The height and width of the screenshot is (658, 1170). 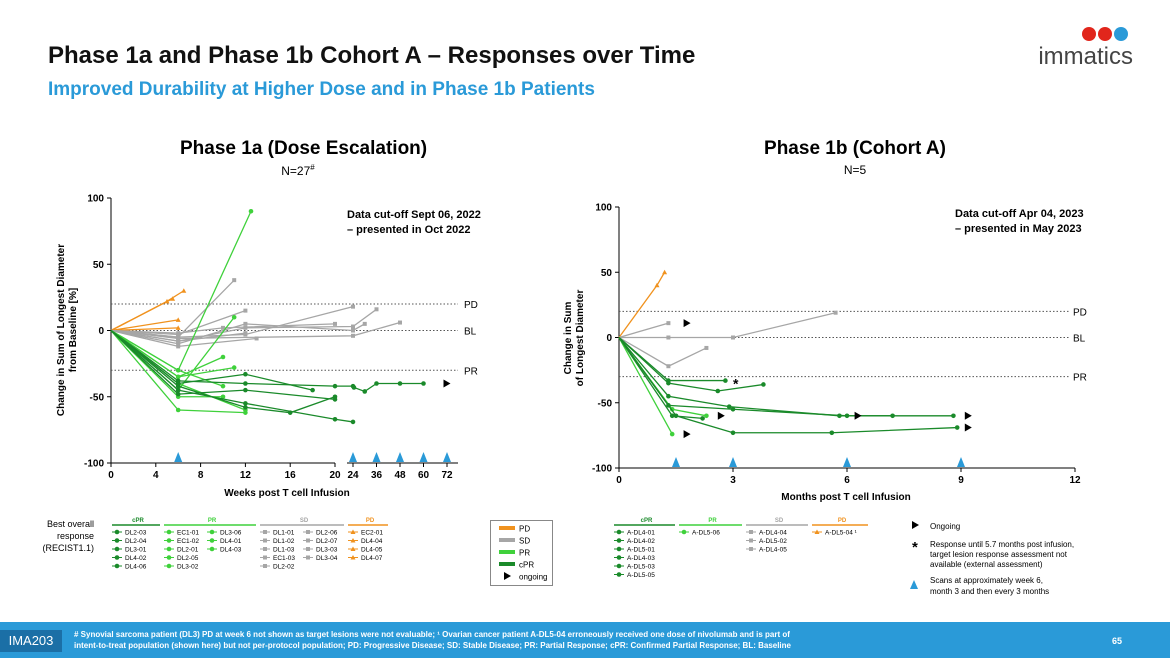 I want to click on legend-patient-label: DL3-02, so click(x=188, y=567).